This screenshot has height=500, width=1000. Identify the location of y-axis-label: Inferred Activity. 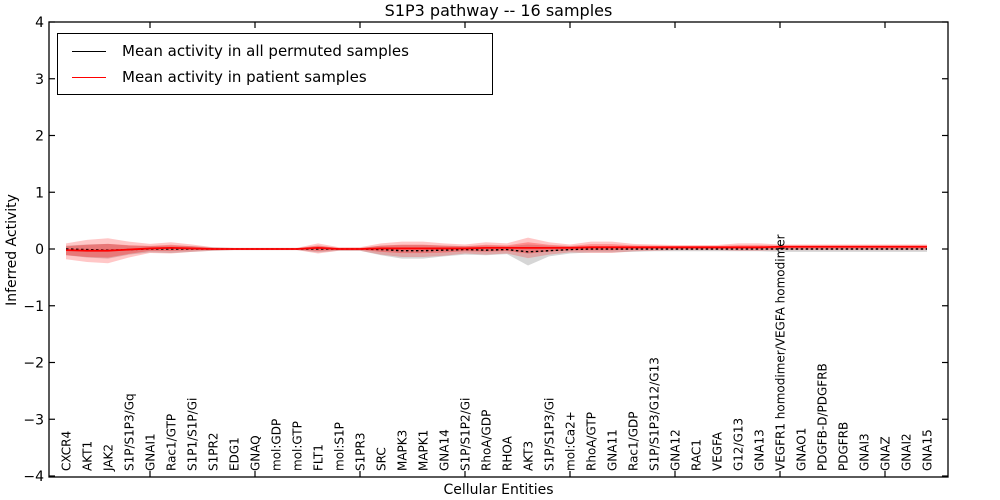
(12, 250).